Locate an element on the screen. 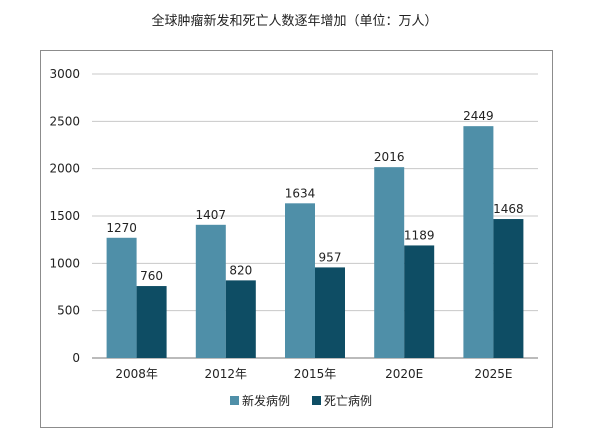 The width and height of the screenshot is (589, 444). x-tick-label: 2015年 is located at coordinates (315, 374).